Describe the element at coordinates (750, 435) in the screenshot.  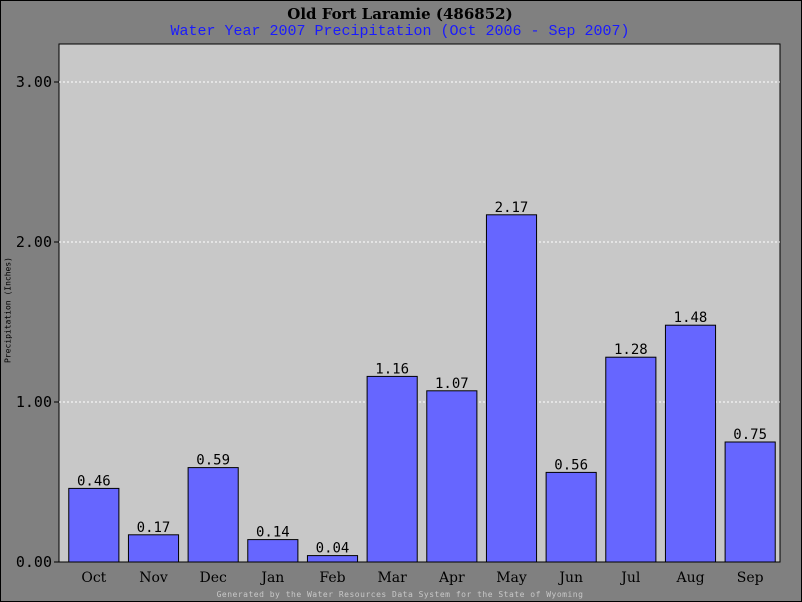
I see `bar-value-label: 0.75` at that location.